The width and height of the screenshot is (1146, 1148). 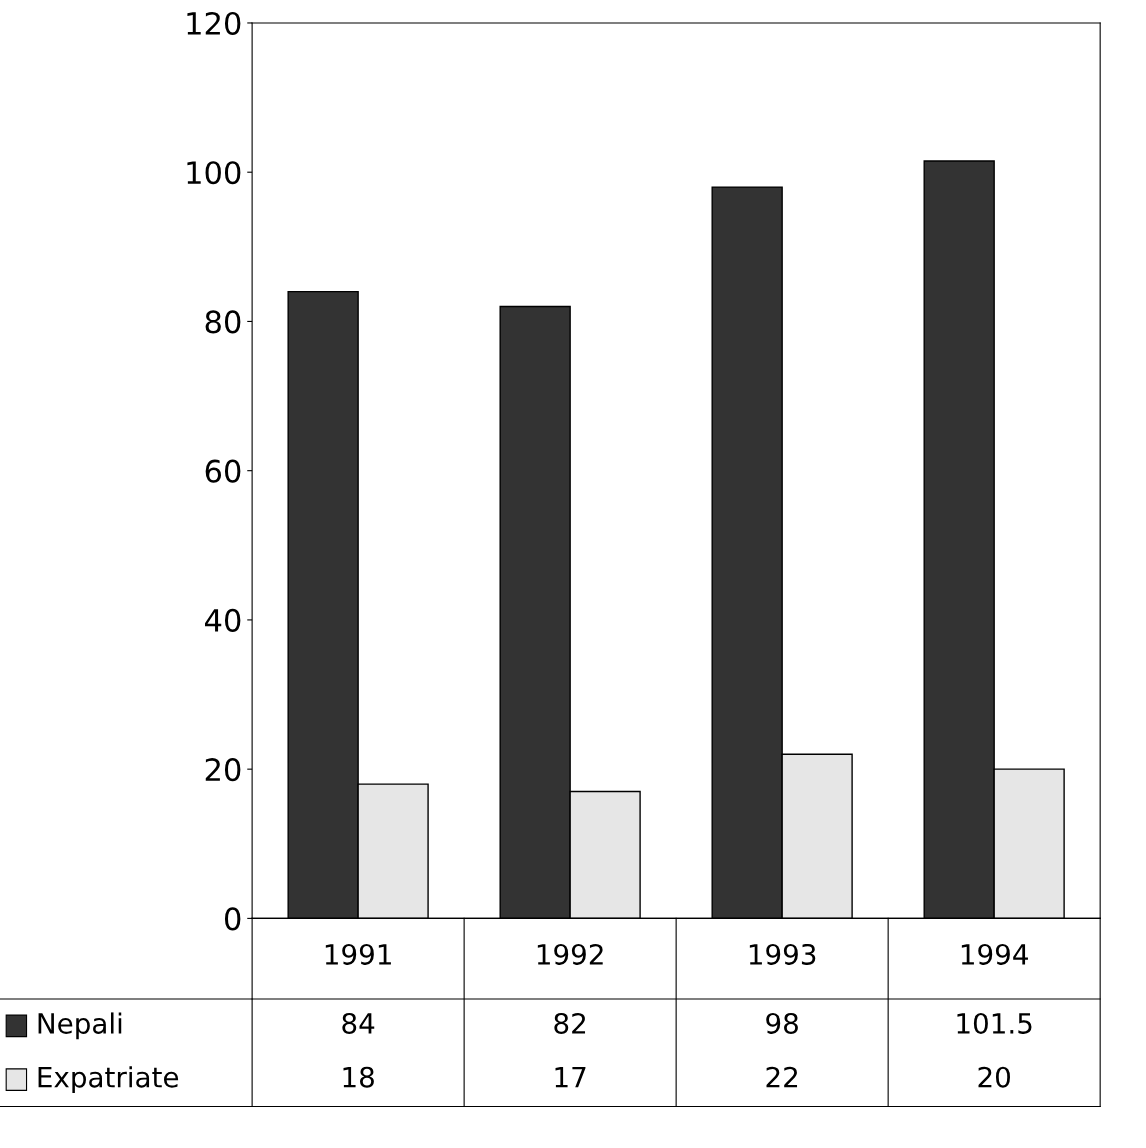 I want to click on x-tick-label: 1993, so click(x=782, y=954).